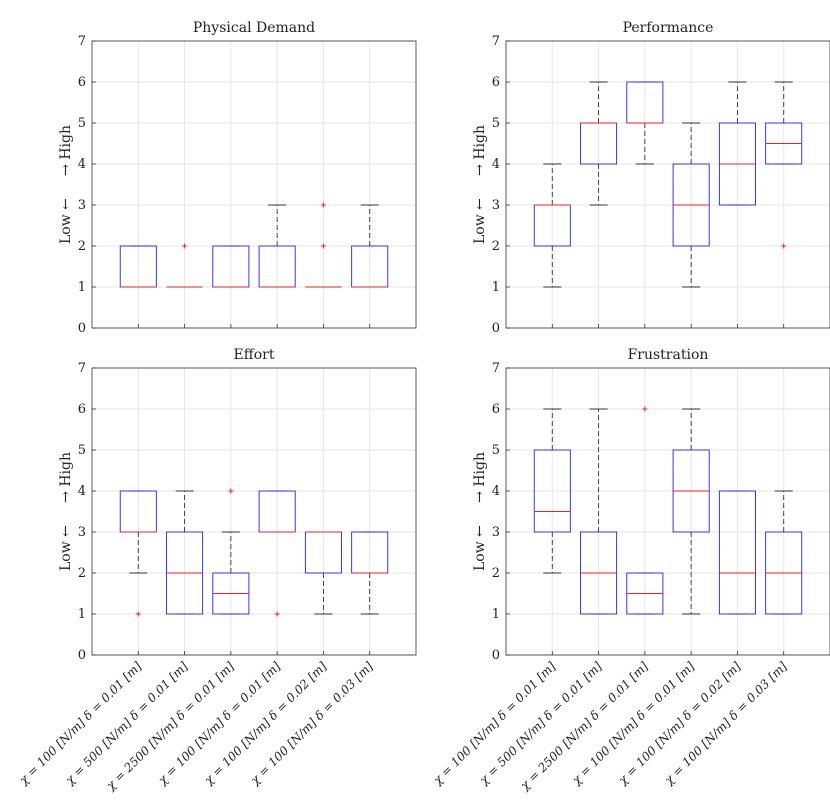 Image resolution: width=830 pixels, height=806 pixels. What do you see at coordinates (668, 28) in the screenshot?
I see `chart-title: Performance` at bounding box center [668, 28].